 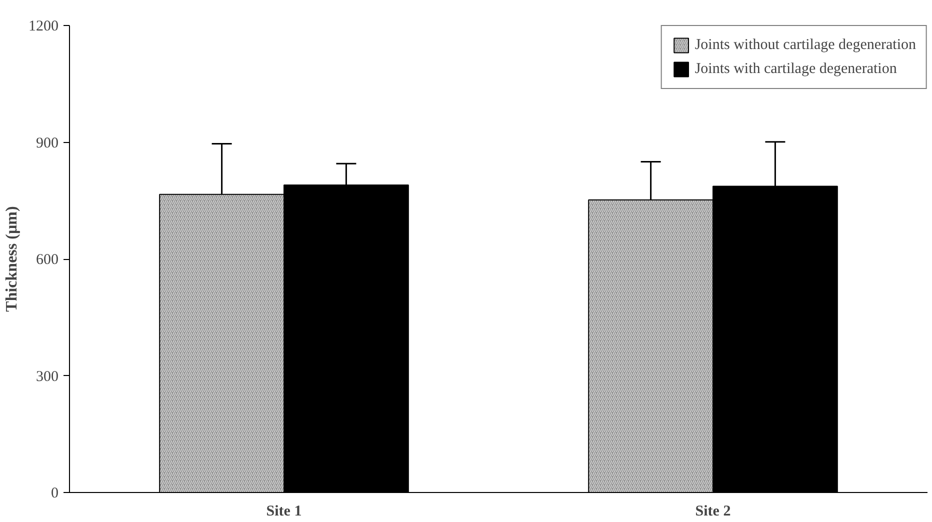 I want to click on y-tick-label: 1200, so click(x=43, y=26).